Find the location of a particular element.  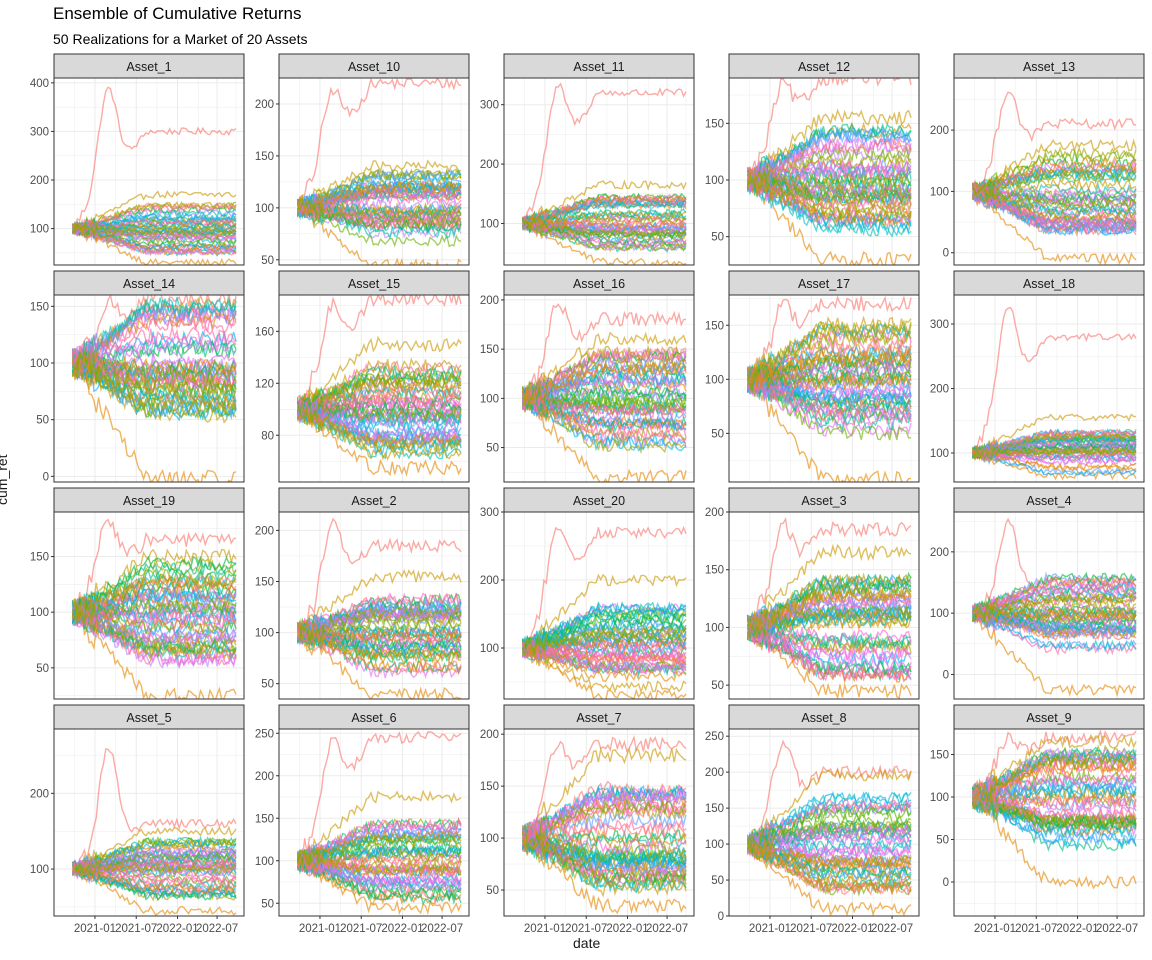

y-tick-label: 80 is located at coordinates (267, 436).